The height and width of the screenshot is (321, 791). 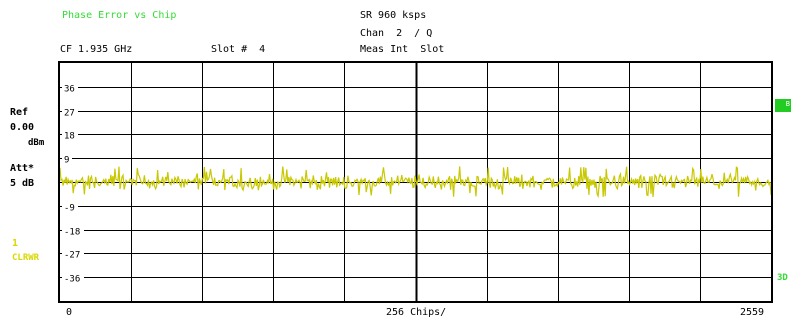 What do you see at coordinates (393, 15) in the screenshot?
I see `symbol-rate-readout: SR 960 ksps` at bounding box center [393, 15].